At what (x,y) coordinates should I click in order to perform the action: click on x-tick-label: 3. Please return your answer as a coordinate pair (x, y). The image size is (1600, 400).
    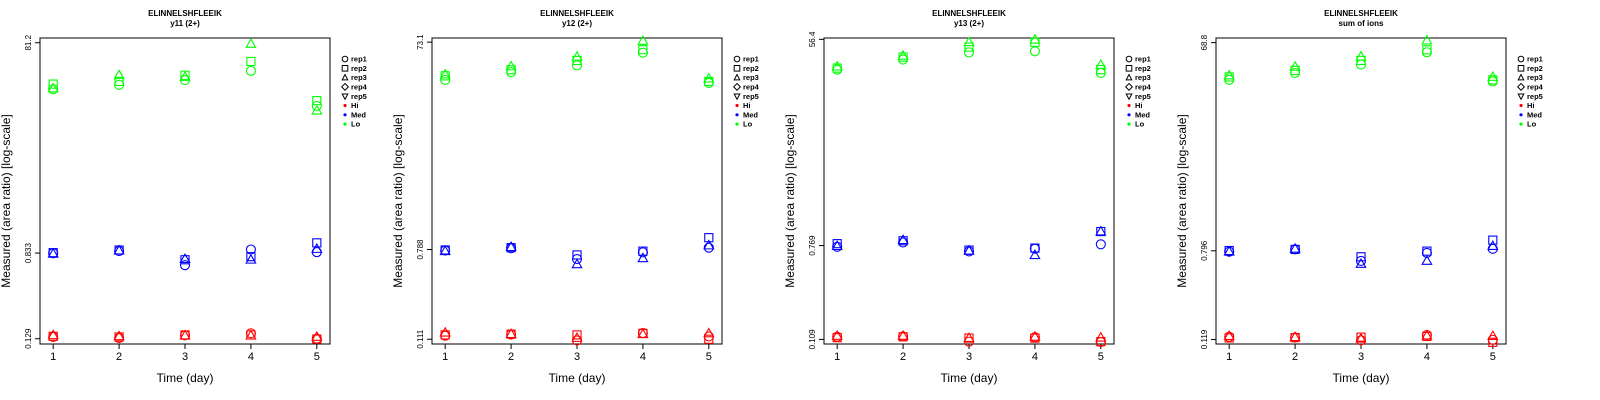
    Looking at the image, I should click on (1361, 357).